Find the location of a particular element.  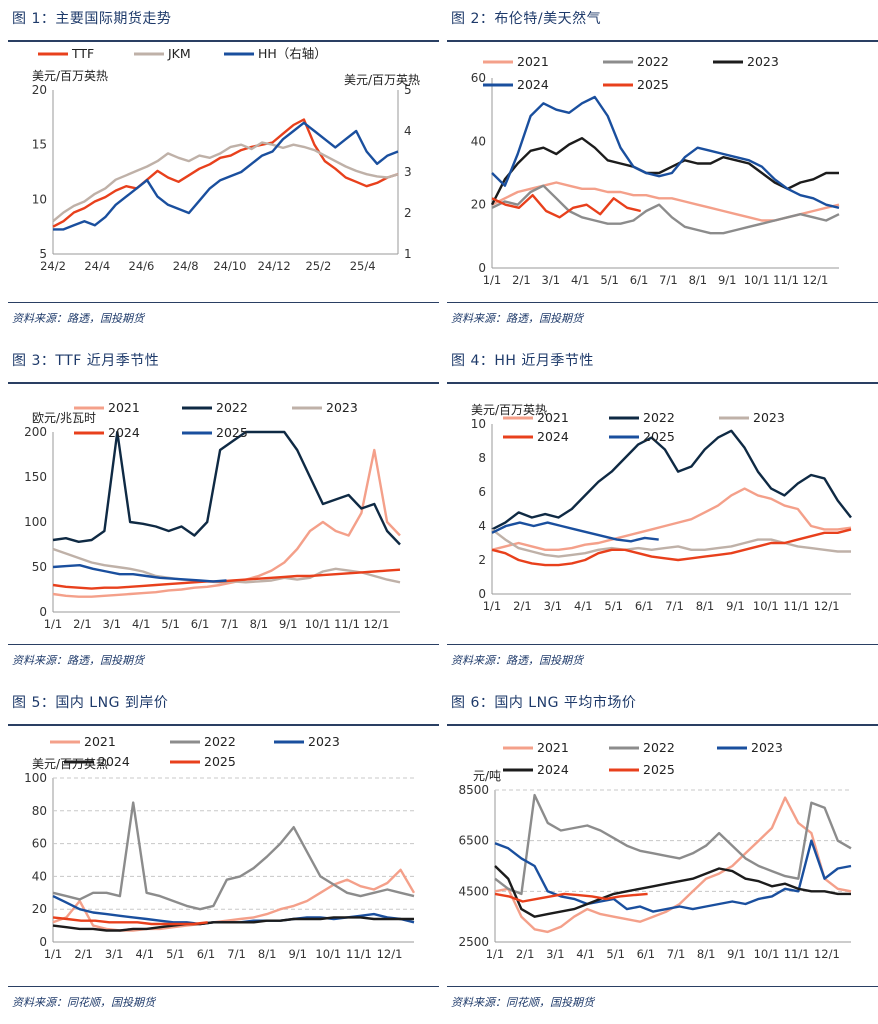

y-tick-label: 5 is located at coordinates (43, 254).